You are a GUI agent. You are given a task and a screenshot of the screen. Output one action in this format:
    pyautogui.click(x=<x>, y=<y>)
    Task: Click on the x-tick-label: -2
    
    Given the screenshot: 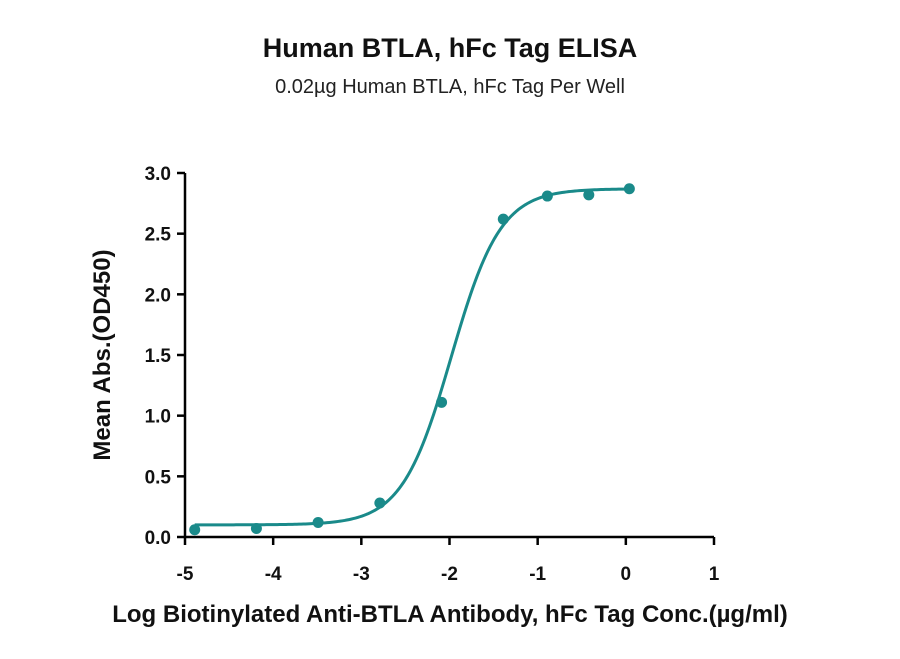 What is the action you would take?
    pyautogui.click(x=449, y=574)
    